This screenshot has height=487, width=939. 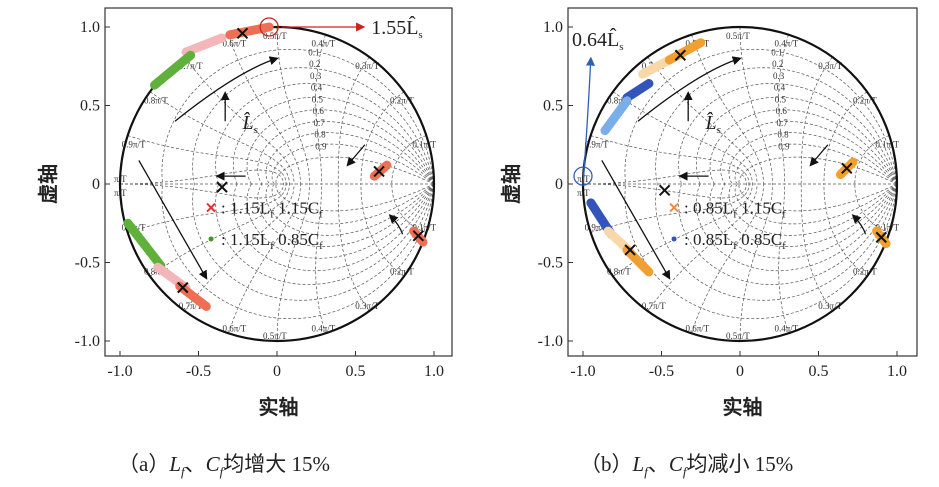 I want to click on x-tick-label: 0, so click(x=277, y=371).